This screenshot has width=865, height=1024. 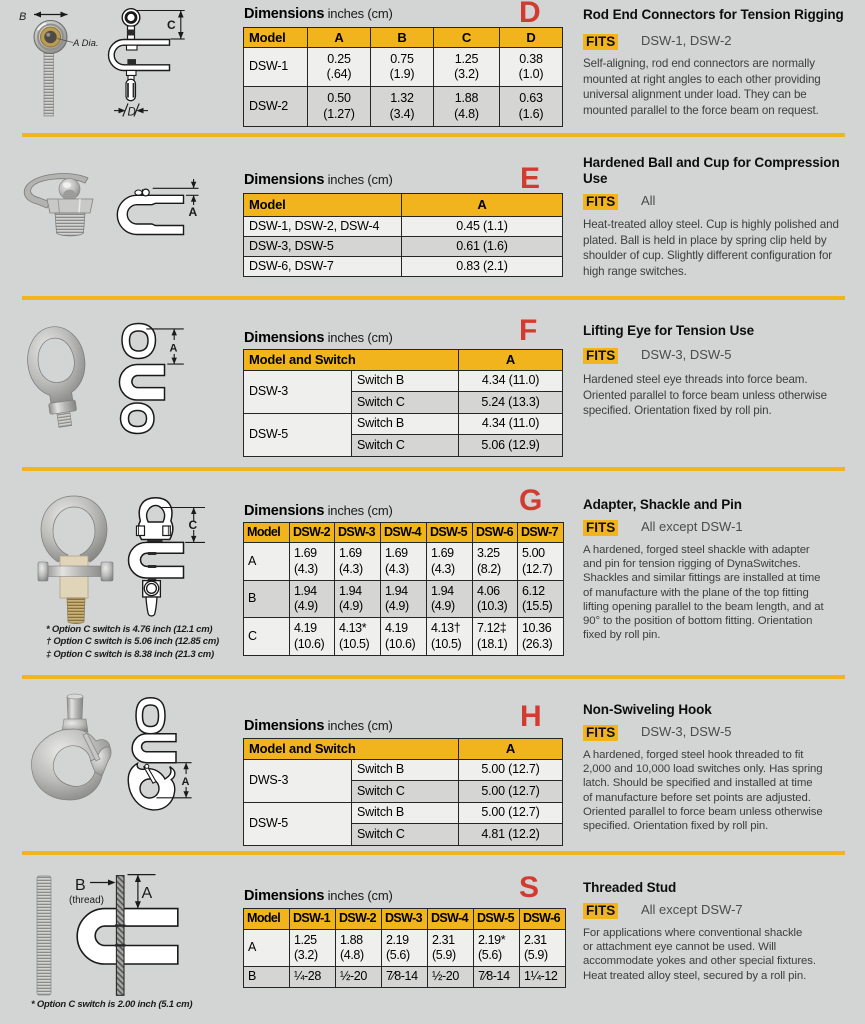 I want to click on svg-text: (thread), so click(x=86, y=900).